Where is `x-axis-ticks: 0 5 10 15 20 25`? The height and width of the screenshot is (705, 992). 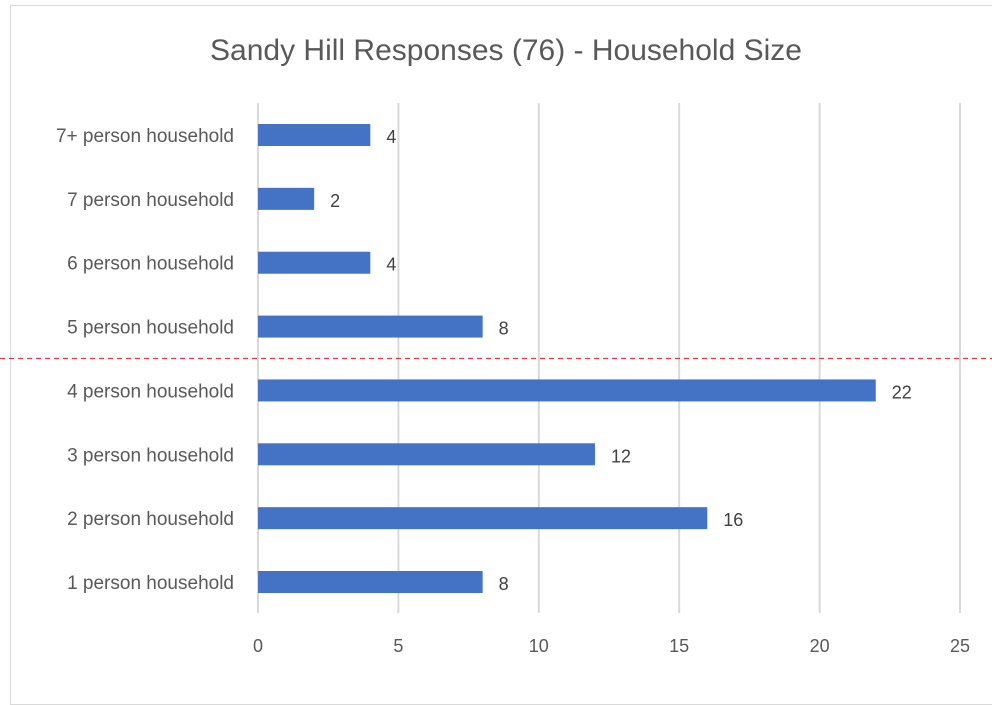 x-axis-ticks: 0 5 10 15 20 25 is located at coordinates (611, 646).